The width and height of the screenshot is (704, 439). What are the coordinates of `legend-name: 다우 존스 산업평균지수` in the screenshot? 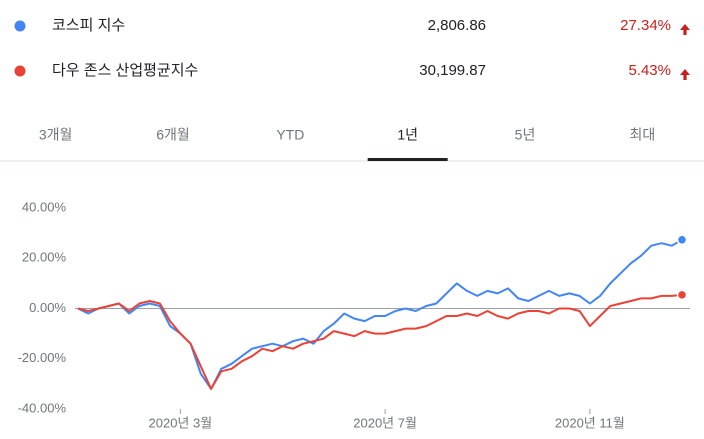 It's located at (125, 70).